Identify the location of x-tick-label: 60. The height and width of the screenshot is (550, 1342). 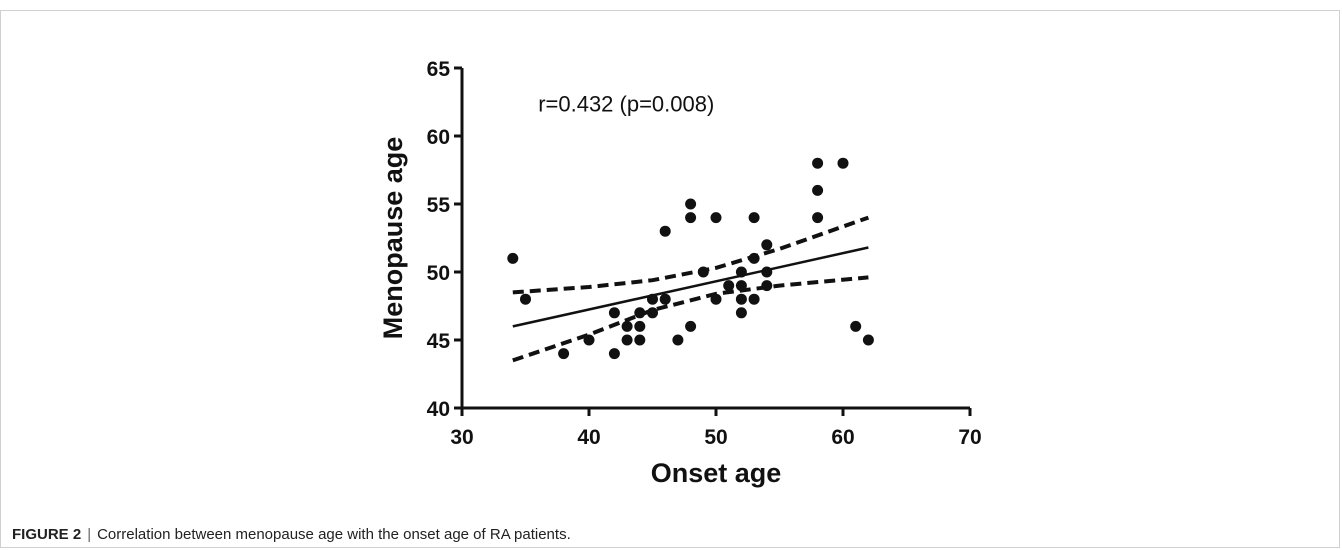
(842, 437).